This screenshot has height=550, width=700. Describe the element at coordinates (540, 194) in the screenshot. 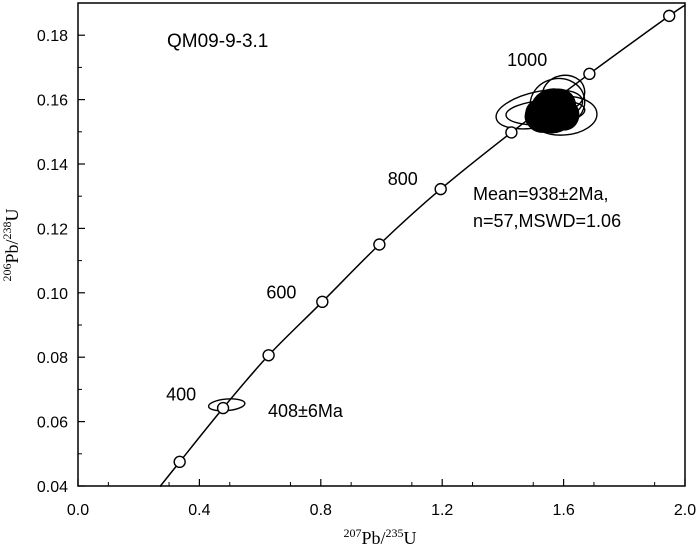

I see `mean-age-annotation: Mean=938±2Ma,` at that location.